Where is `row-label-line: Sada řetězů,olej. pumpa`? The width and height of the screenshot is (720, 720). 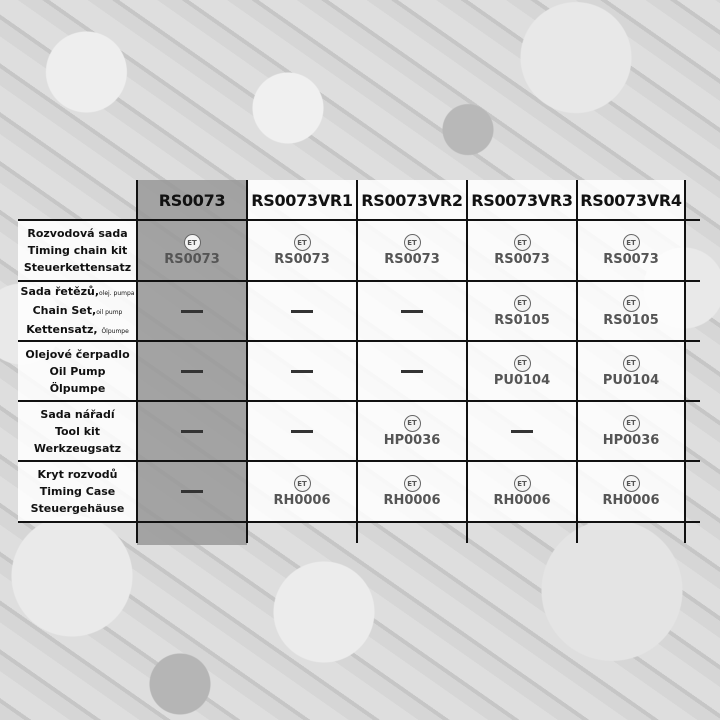
row-label-line: Sada řetězů,olej. pumpa is located at coordinates (78, 292).